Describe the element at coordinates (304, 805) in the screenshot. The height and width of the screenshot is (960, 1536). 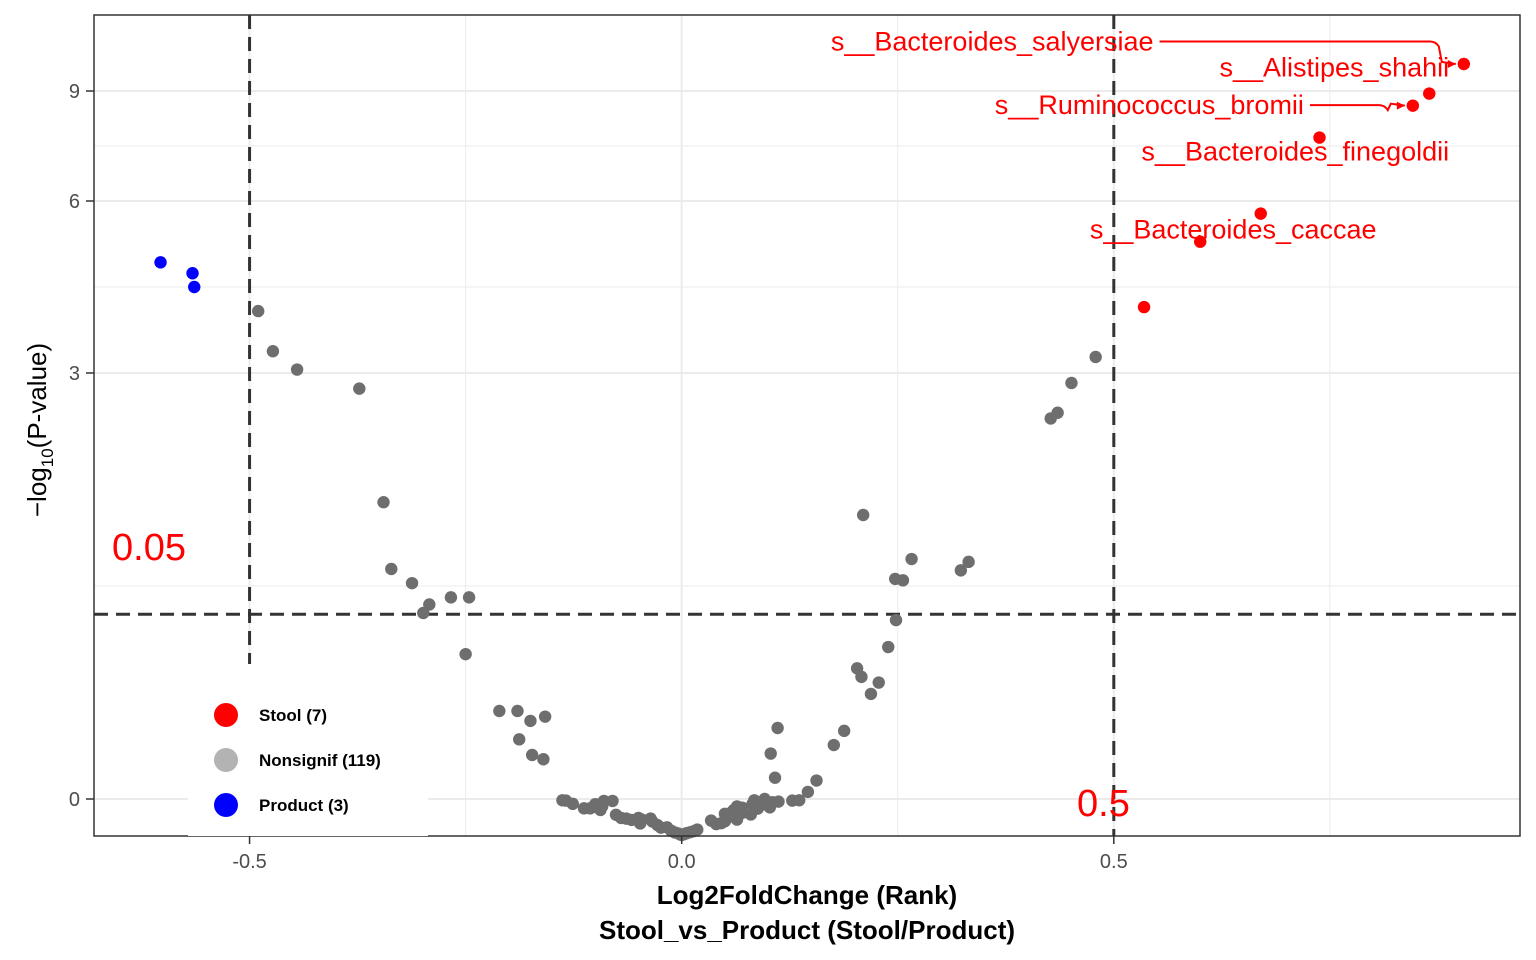
I see `legend-label: Product (3)` at that location.